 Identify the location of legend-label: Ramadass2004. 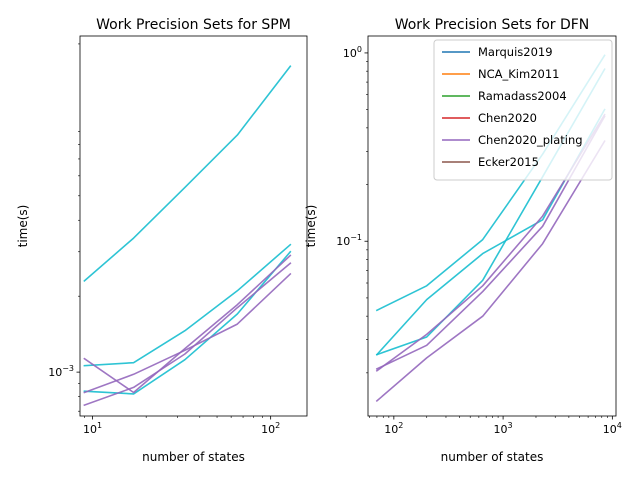
(522, 96).